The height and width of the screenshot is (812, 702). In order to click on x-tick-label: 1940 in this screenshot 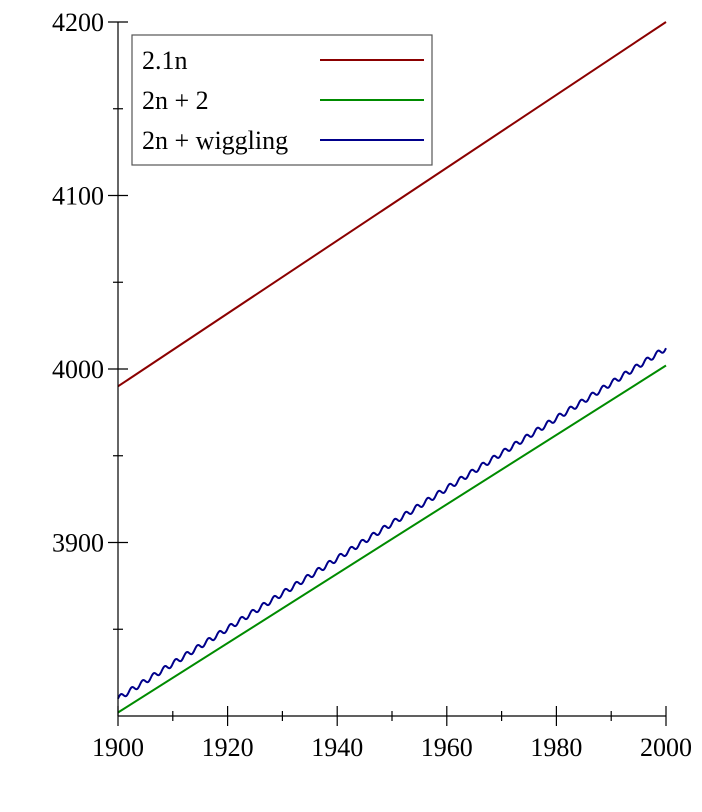, I will do `click(337, 747)`.